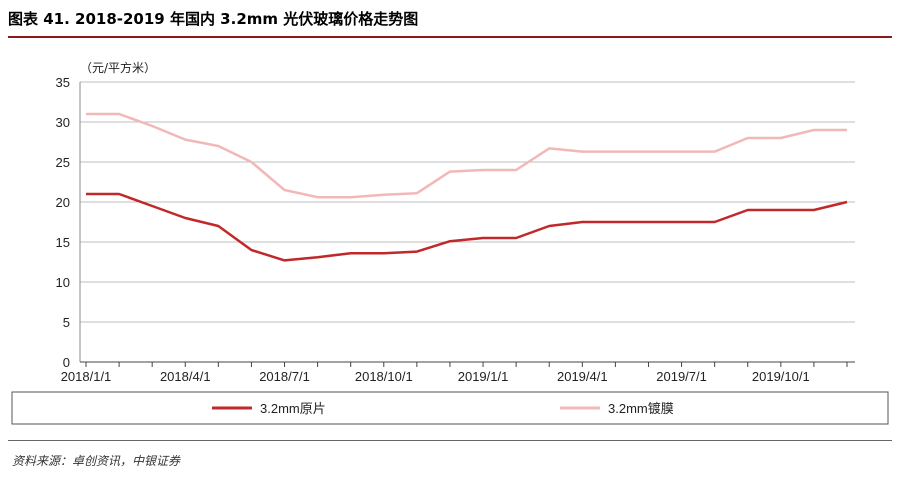  What do you see at coordinates (450, 37) in the screenshot?
I see `title-divider` at bounding box center [450, 37].